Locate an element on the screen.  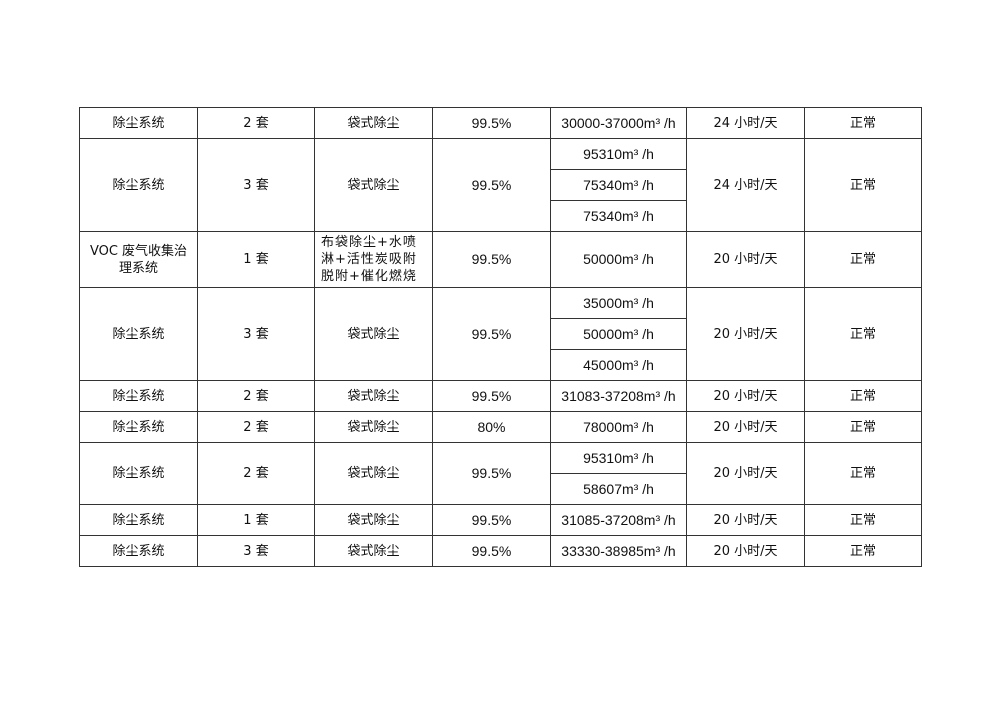
airflow-cell: 35000m³ /h is located at coordinates (618, 303).